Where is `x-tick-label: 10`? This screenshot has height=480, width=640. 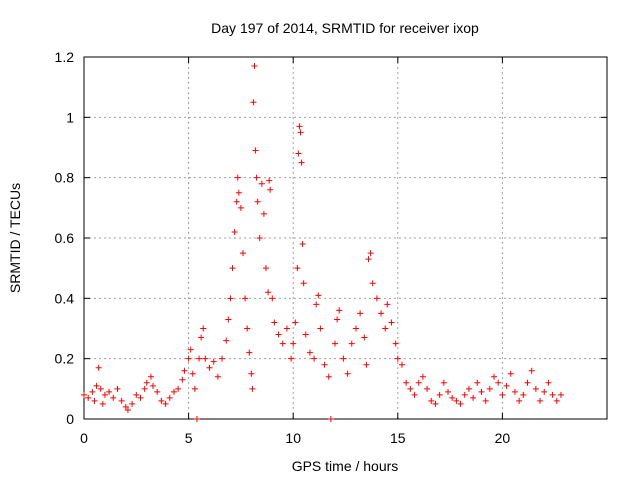
x-tick-label: 10 is located at coordinates (293, 438).